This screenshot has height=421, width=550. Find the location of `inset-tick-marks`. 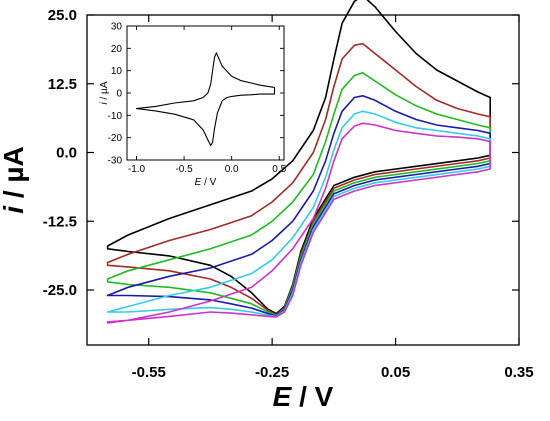

inset-tick-marks is located at coordinates (205, 93).